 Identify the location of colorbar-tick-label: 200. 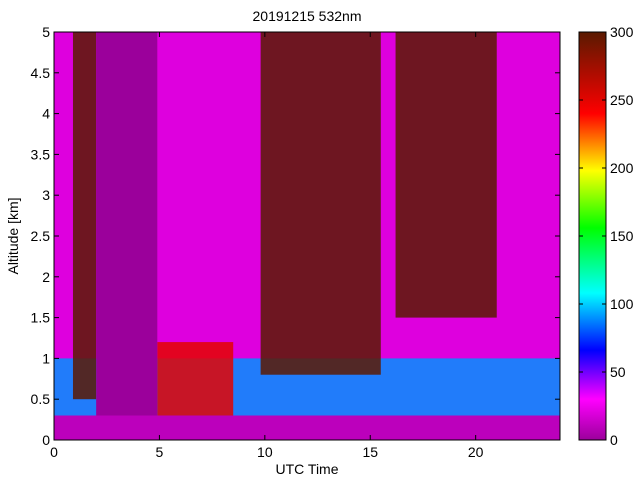
(622, 168).